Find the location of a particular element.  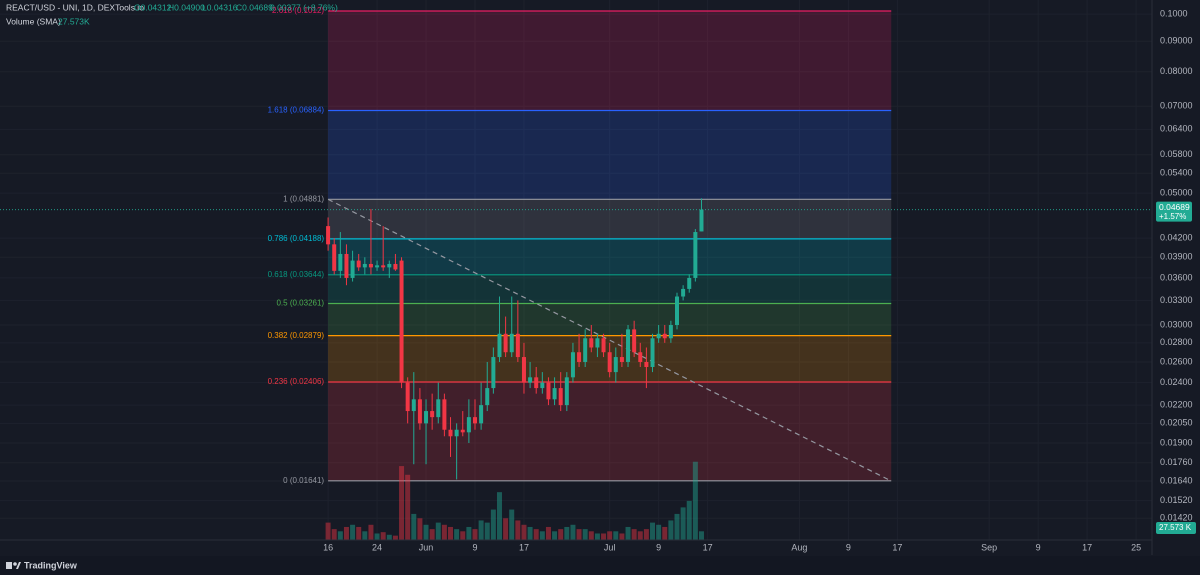

fib-level-label: 0 (0.01641) is located at coordinates (303, 480).